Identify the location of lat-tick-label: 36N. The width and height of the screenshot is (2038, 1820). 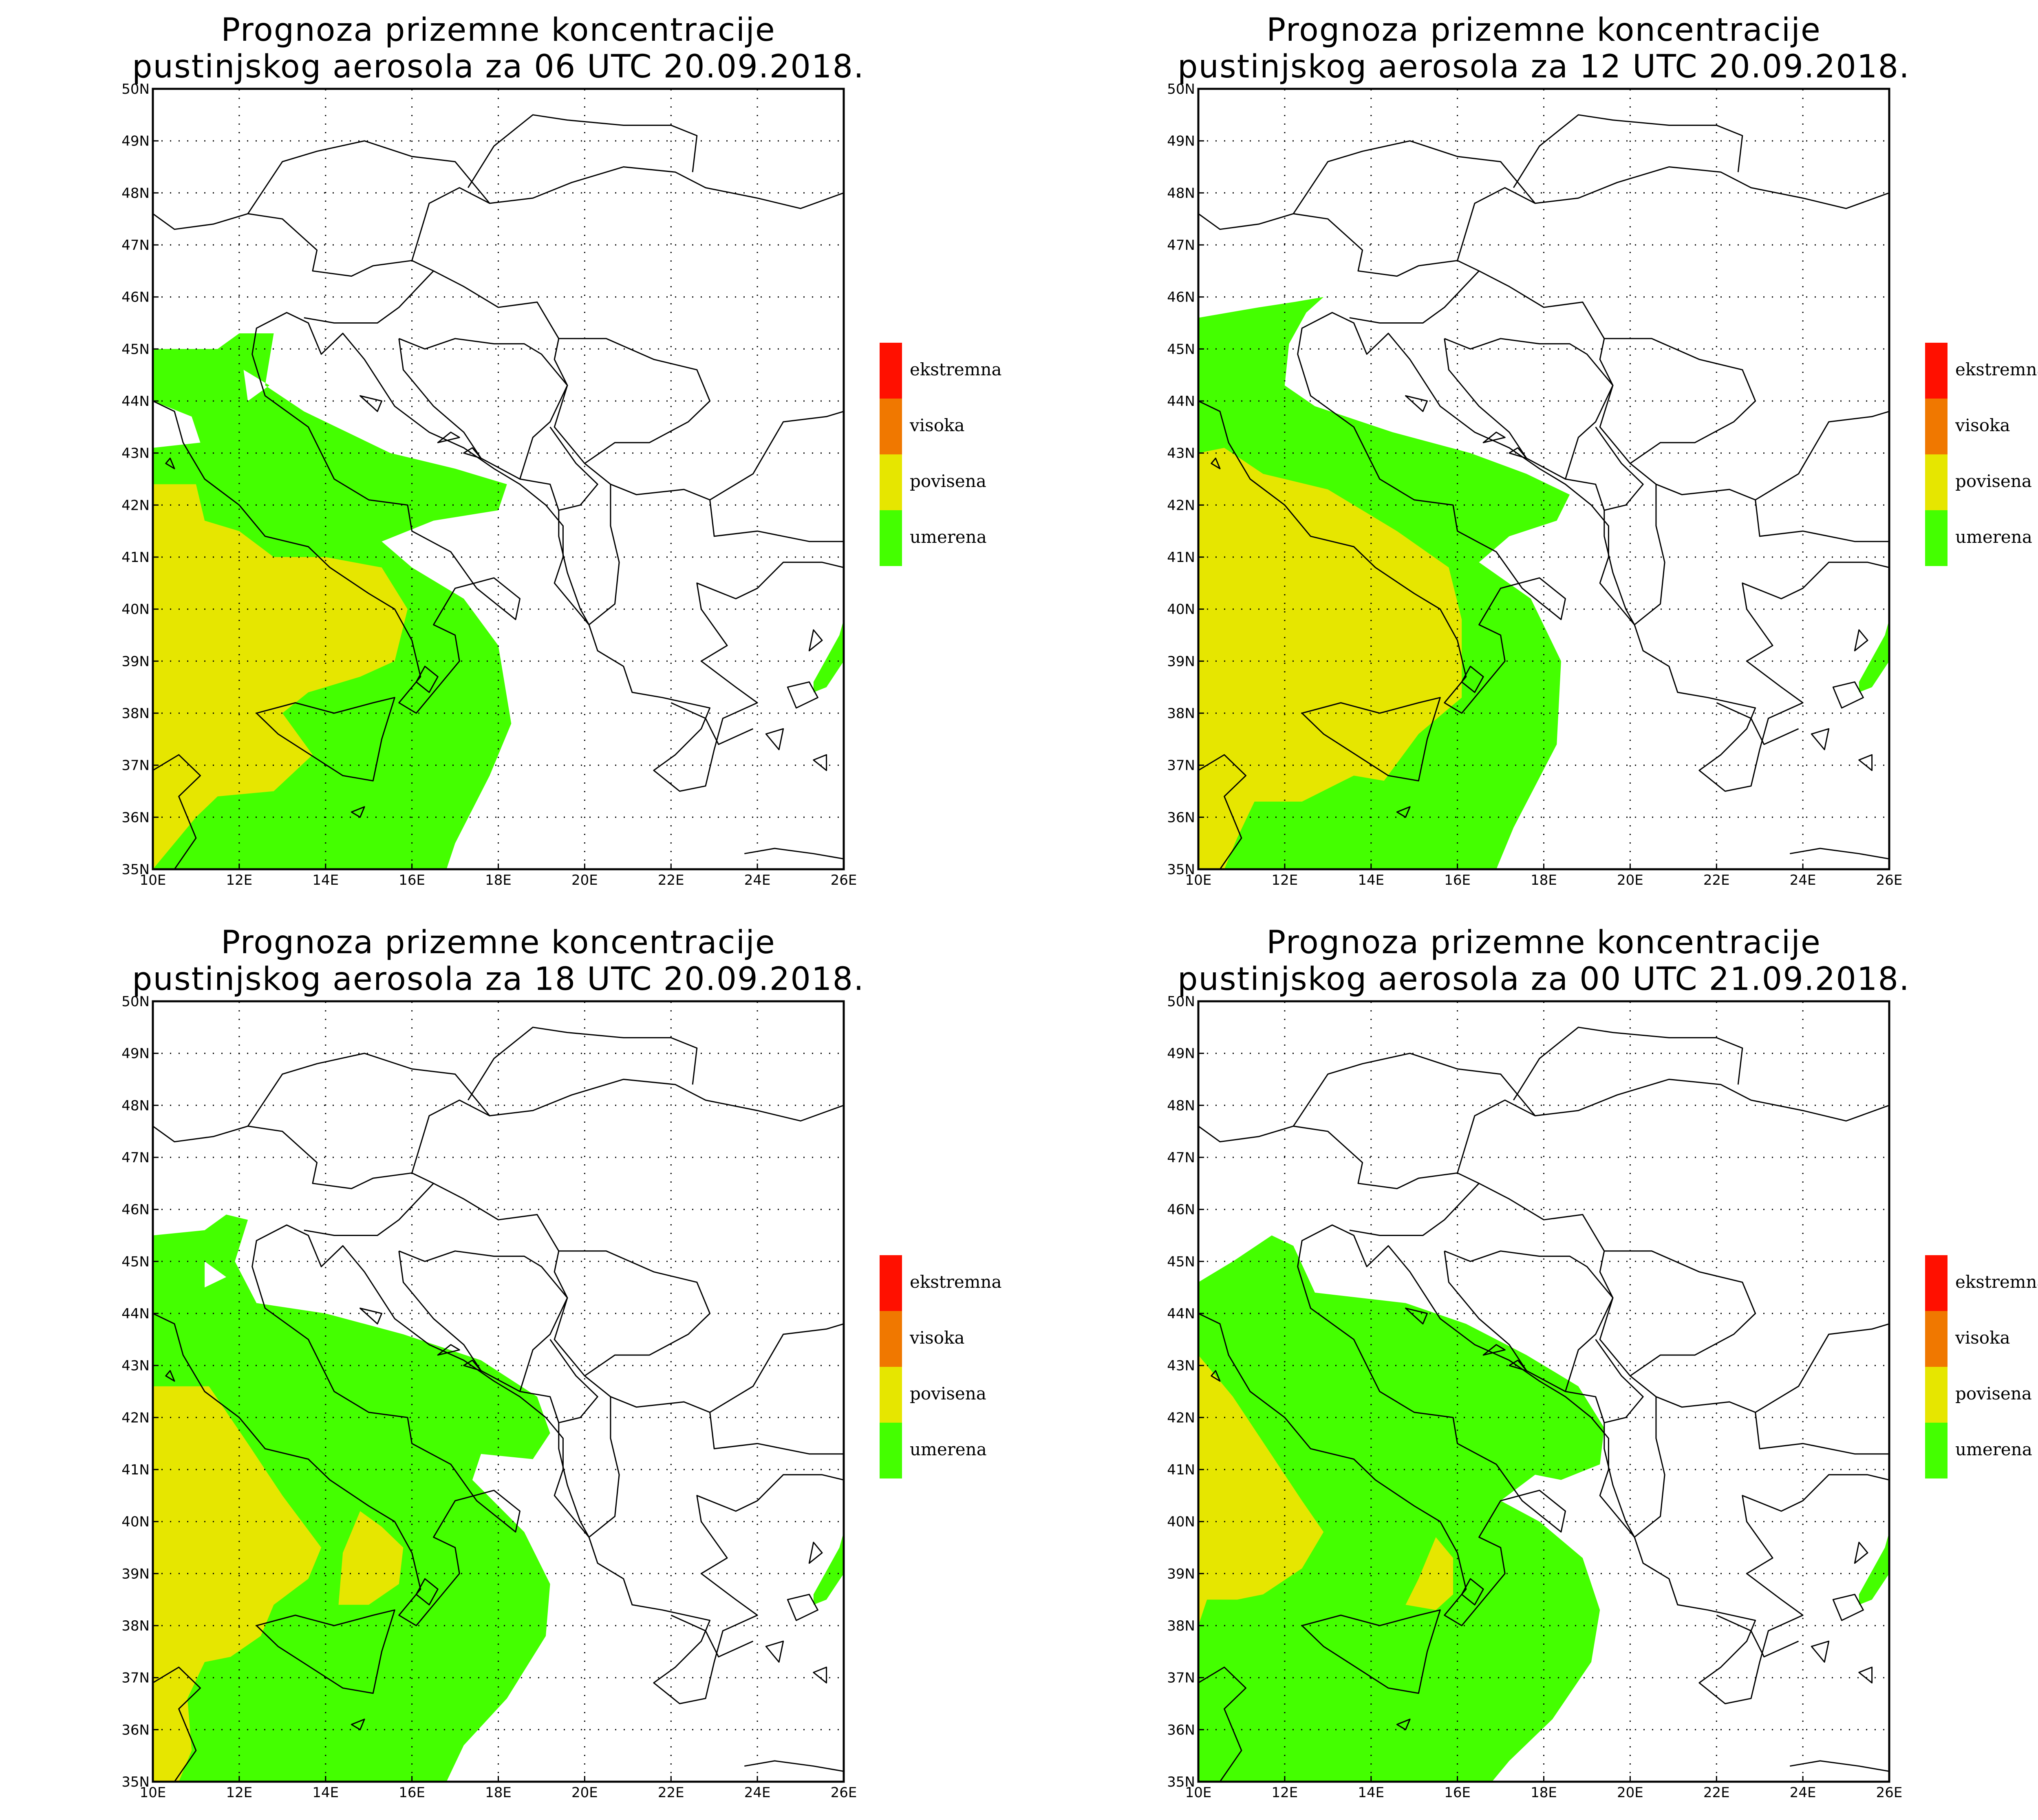
(136, 1730).